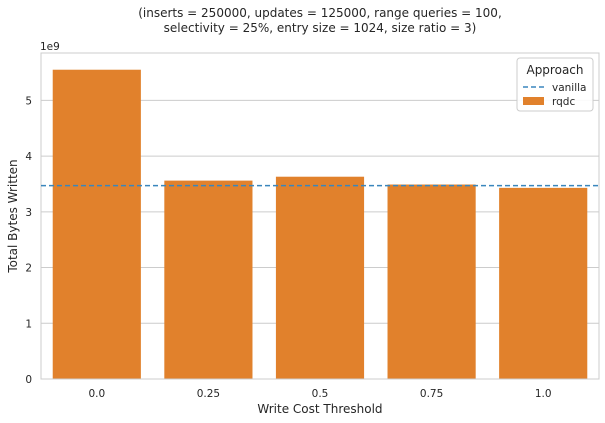  What do you see at coordinates (320, 394) in the screenshot?
I see `x-tick-label-2: 0.5` at bounding box center [320, 394].